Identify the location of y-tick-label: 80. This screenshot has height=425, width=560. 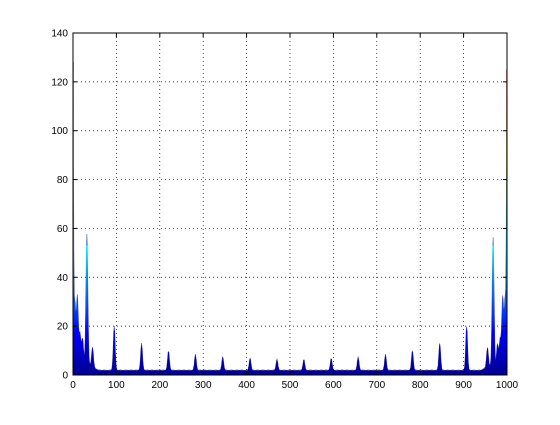
(63, 180).